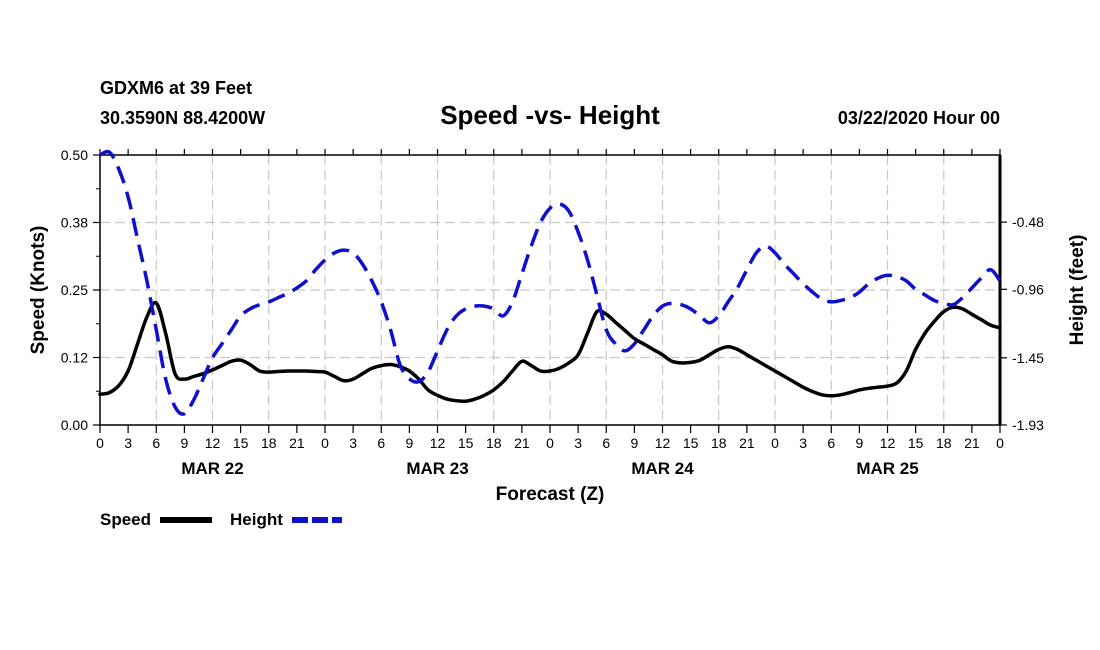 This screenshot has height=650, width=1100. What do you see at coordinates (176, 88) in the screenshot?
I see `station-label: GDXM6 at 39 Feet` at bounding box center [176, 88].